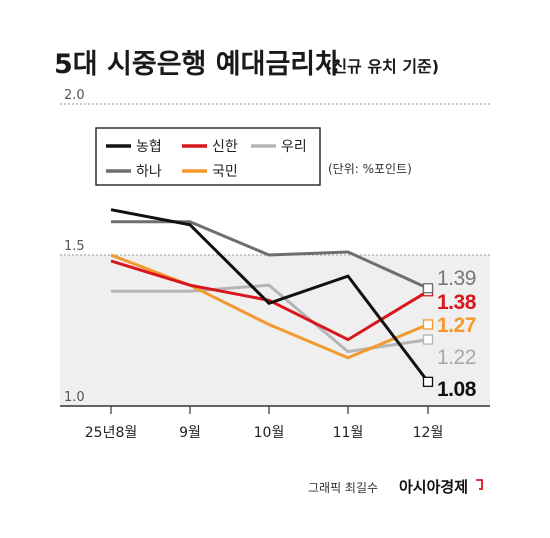 The width and height of the screenshot is (550, 538). What do you see at coordinates (111, 433) in the screenshot?
I see `x-tick-label: 25년8월` at bounding box center [111, 433].